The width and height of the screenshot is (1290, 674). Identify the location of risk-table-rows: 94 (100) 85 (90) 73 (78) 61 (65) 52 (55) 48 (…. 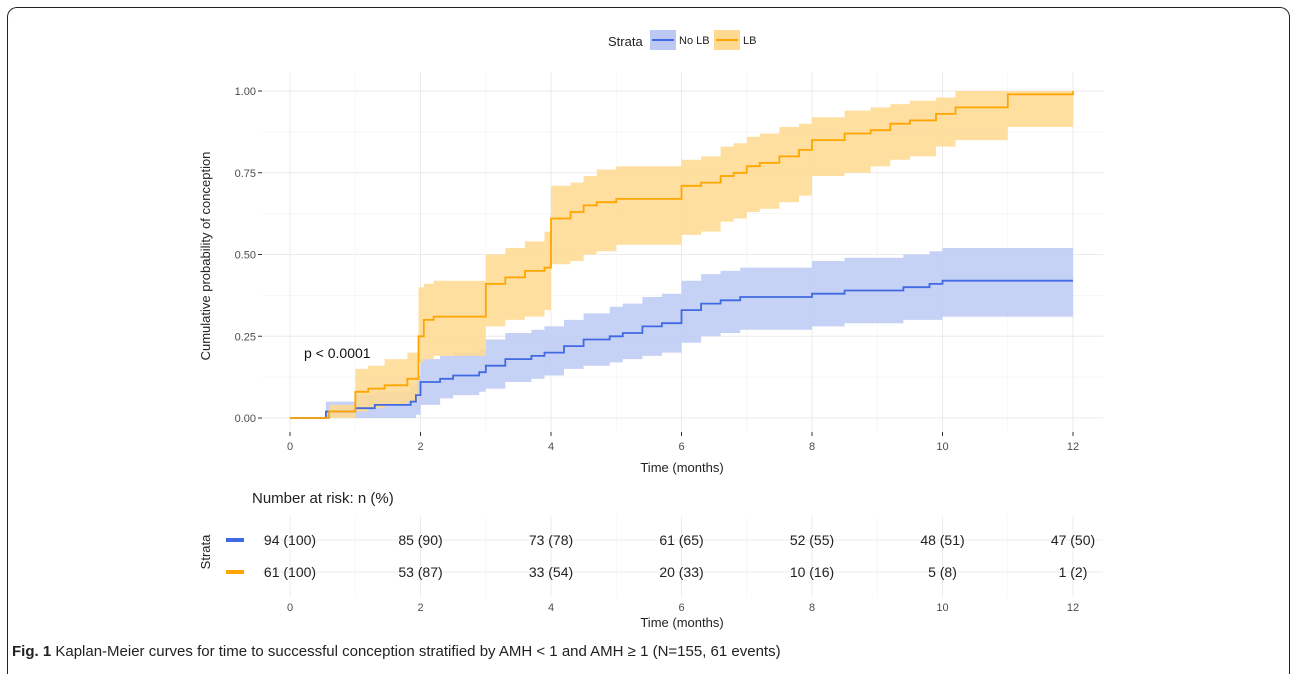
(660, 556).